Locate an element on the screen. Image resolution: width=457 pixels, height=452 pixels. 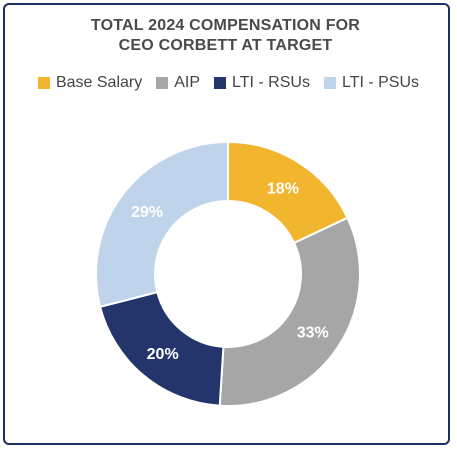
chart-title-line-1: TOTAL 2024 COMPENSATION FOR is located at coordinates (225, 25).